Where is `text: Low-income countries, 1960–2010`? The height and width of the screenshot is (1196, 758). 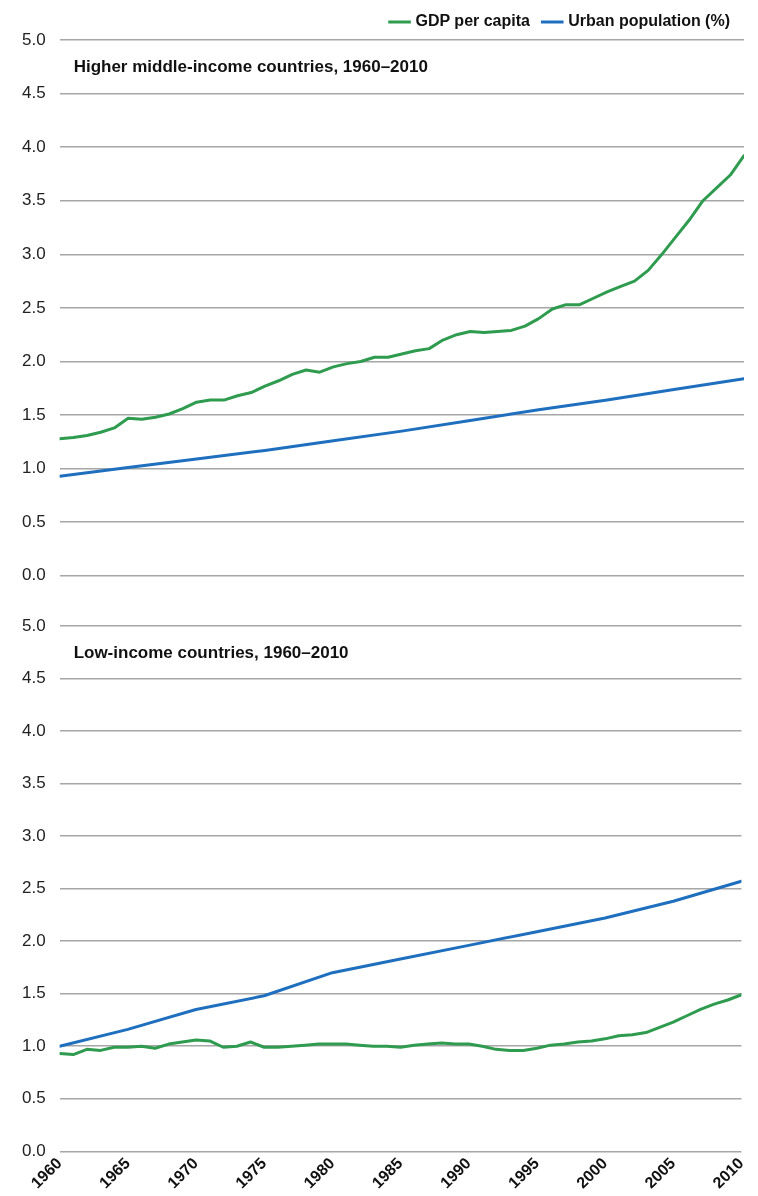
text: Low-income countries, 1960–2010 is located at coordinates (211, 652).